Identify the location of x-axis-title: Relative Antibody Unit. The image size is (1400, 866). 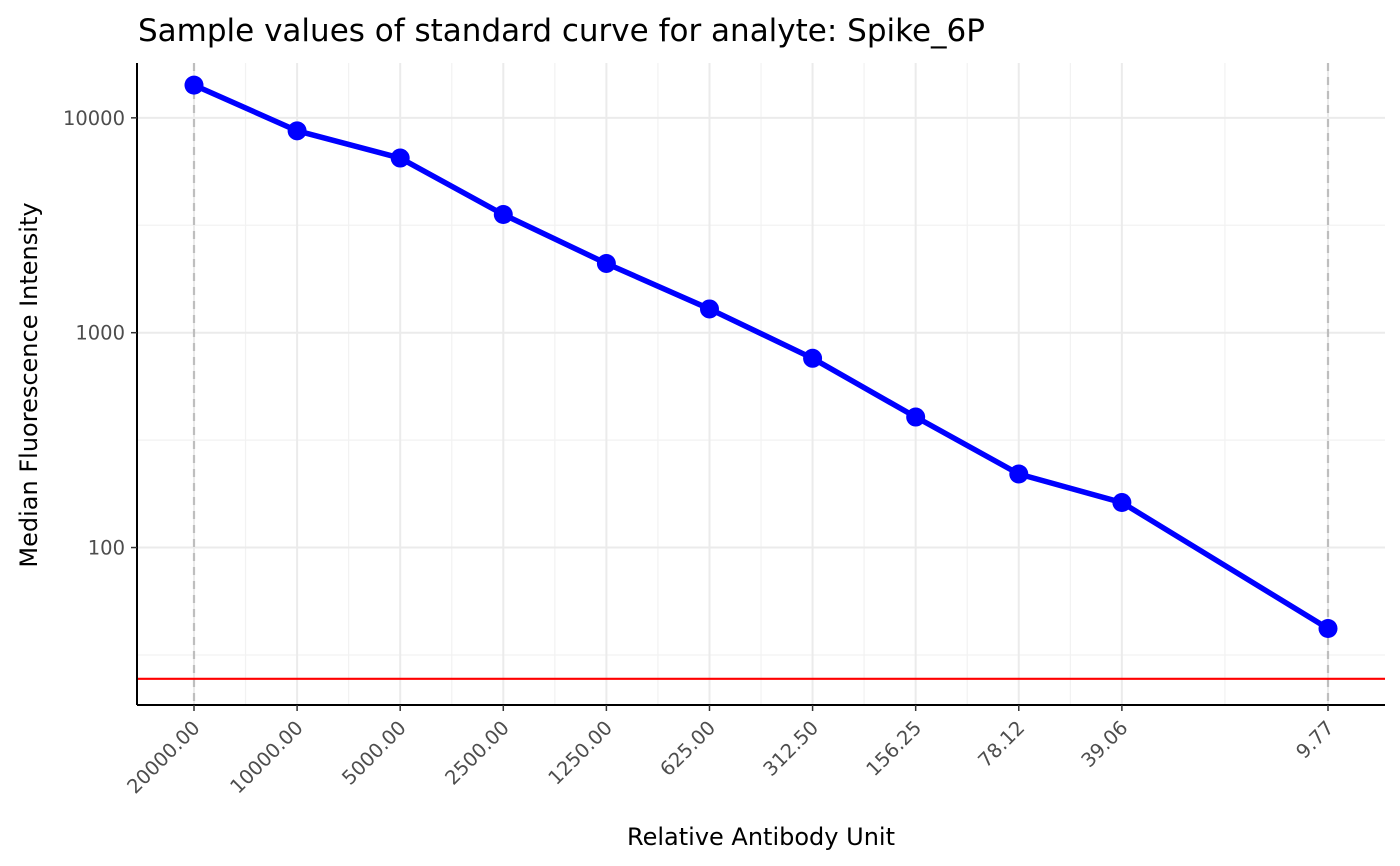
(761, 837).